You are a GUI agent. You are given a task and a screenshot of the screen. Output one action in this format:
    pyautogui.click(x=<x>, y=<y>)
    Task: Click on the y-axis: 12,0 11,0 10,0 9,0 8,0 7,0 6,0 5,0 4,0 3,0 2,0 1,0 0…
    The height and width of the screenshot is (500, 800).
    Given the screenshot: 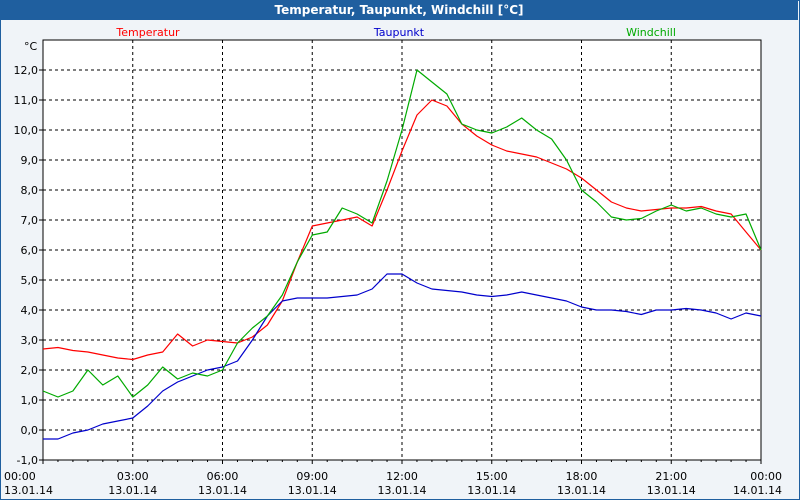 What is the action you would take?
    pyautogui.click(x=28, y=265)
    